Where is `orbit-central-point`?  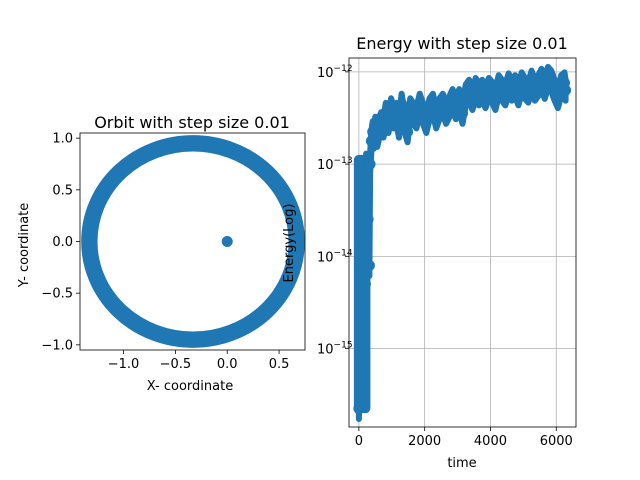
orbit-central-point is located at coordinates (227, 241).